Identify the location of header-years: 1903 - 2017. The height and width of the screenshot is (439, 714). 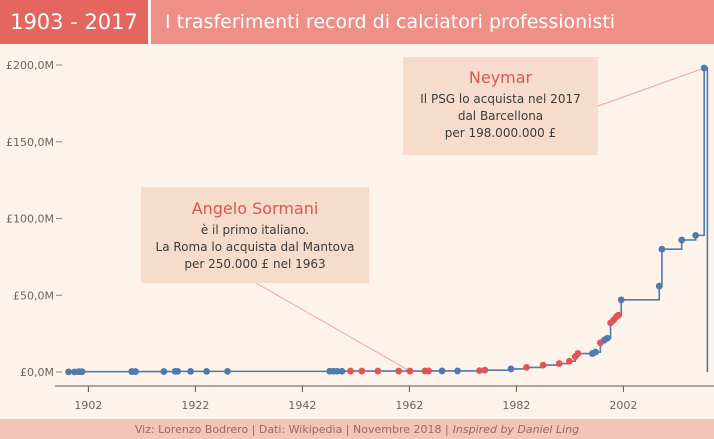
(75, 22).